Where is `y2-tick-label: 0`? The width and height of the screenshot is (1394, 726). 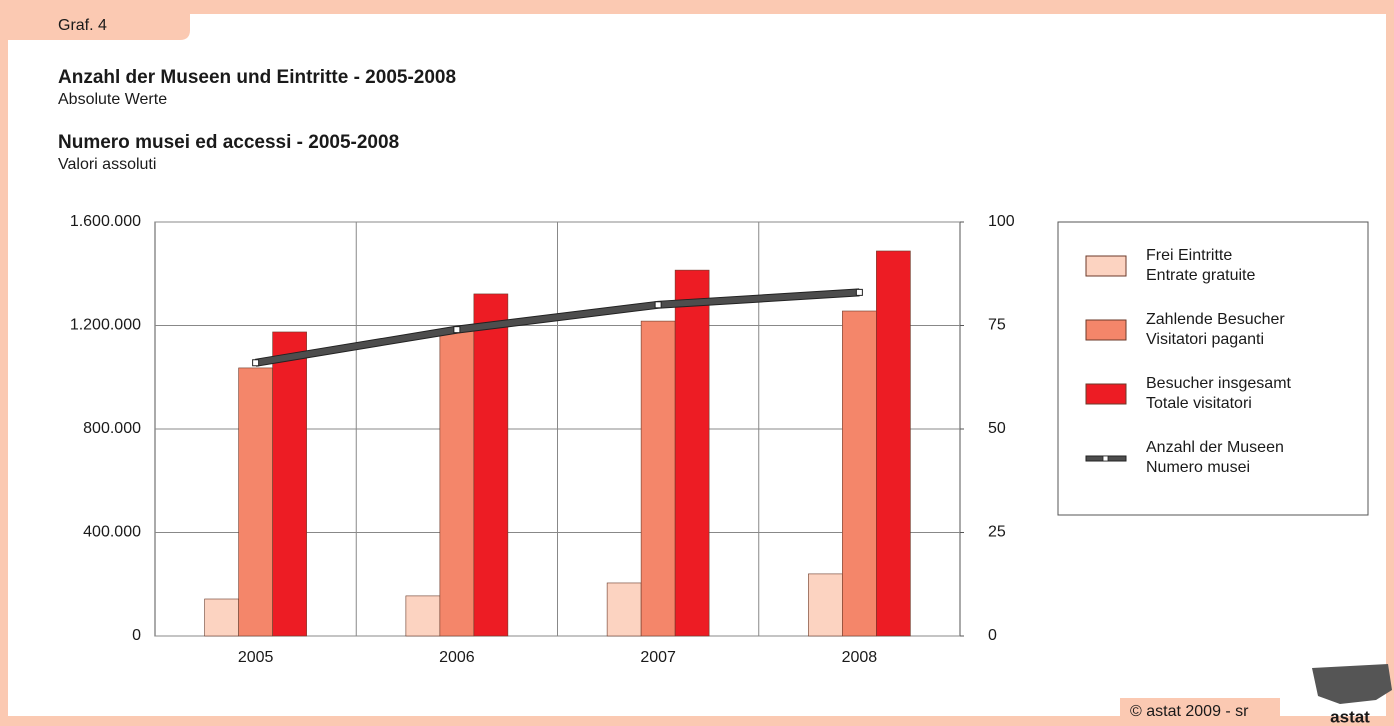
y2-tick-label: 0 is located at coordinates (992, 635).